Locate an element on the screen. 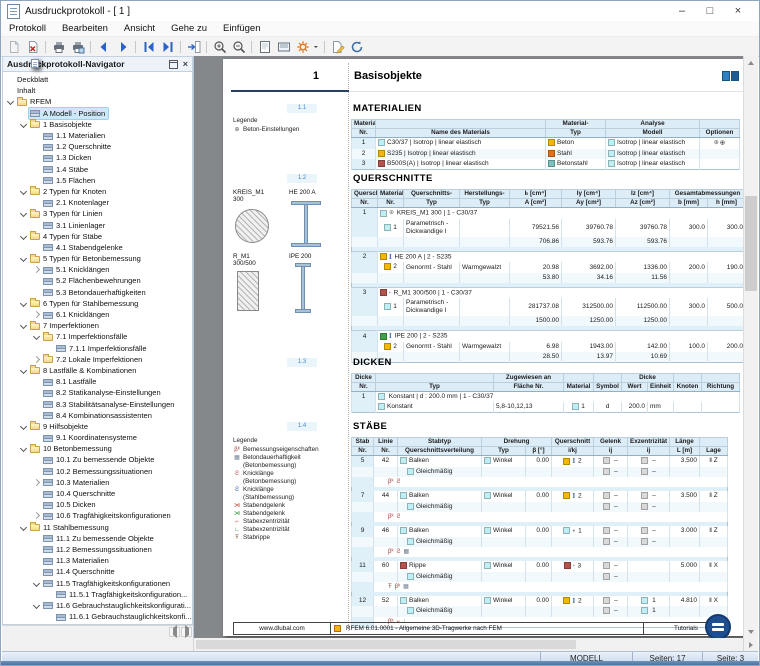 The width and height of the screenshot is (760, 666). refresh-icon is located at coordinates (356, 46).